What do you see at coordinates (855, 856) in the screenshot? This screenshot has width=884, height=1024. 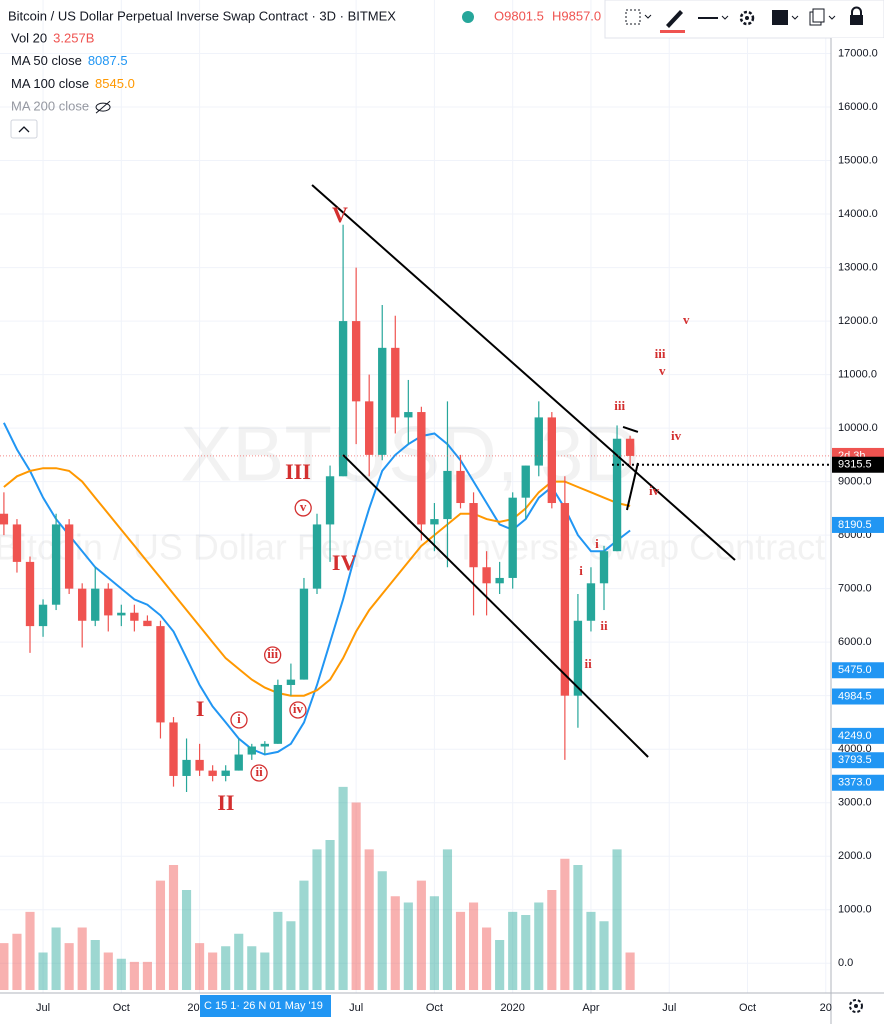 I see `y-tick-label: 2000.0` at bounding box center [855, 856].